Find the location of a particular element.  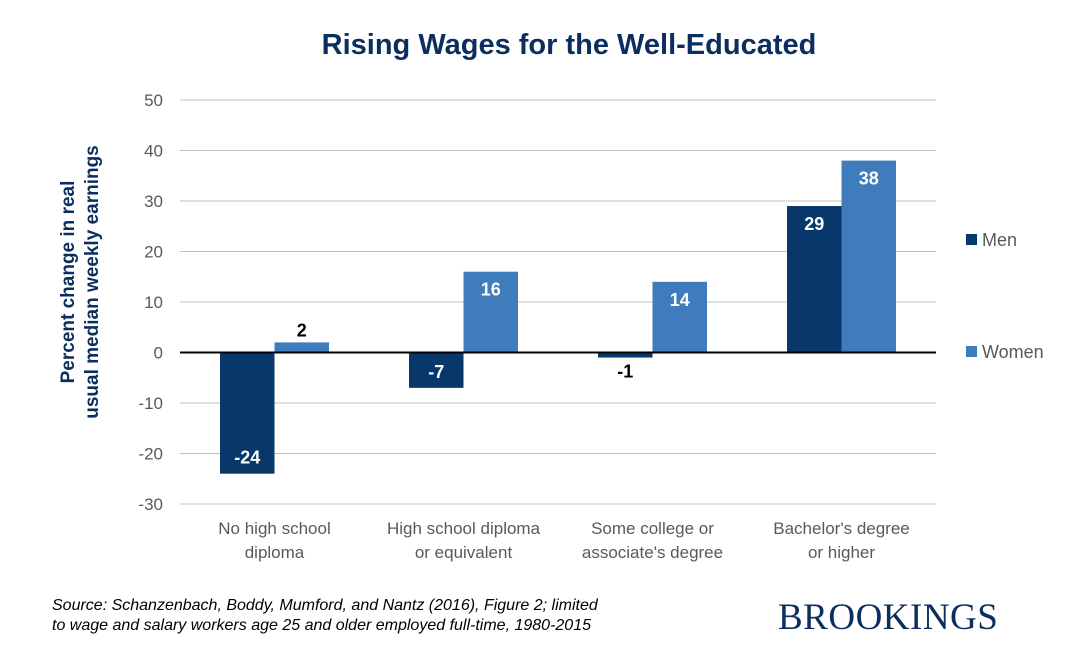

y-tick-label: -10 is located at coordinates (150, 403).